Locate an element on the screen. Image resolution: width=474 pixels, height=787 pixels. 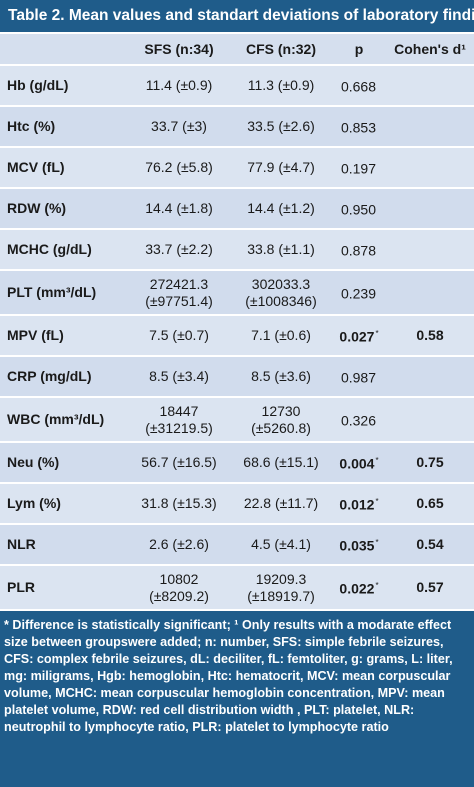
row-label: PLR is located at coordinates (64, 588).